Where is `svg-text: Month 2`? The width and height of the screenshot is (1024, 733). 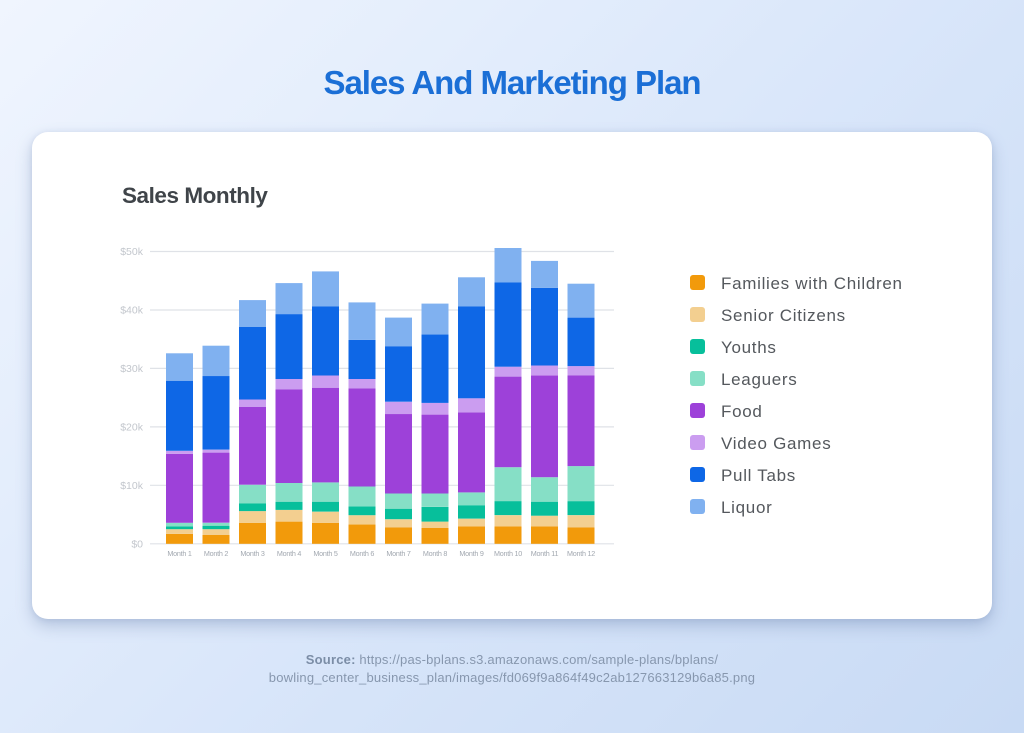
svg-text: Month 2 is located at coordinates (216, 553).